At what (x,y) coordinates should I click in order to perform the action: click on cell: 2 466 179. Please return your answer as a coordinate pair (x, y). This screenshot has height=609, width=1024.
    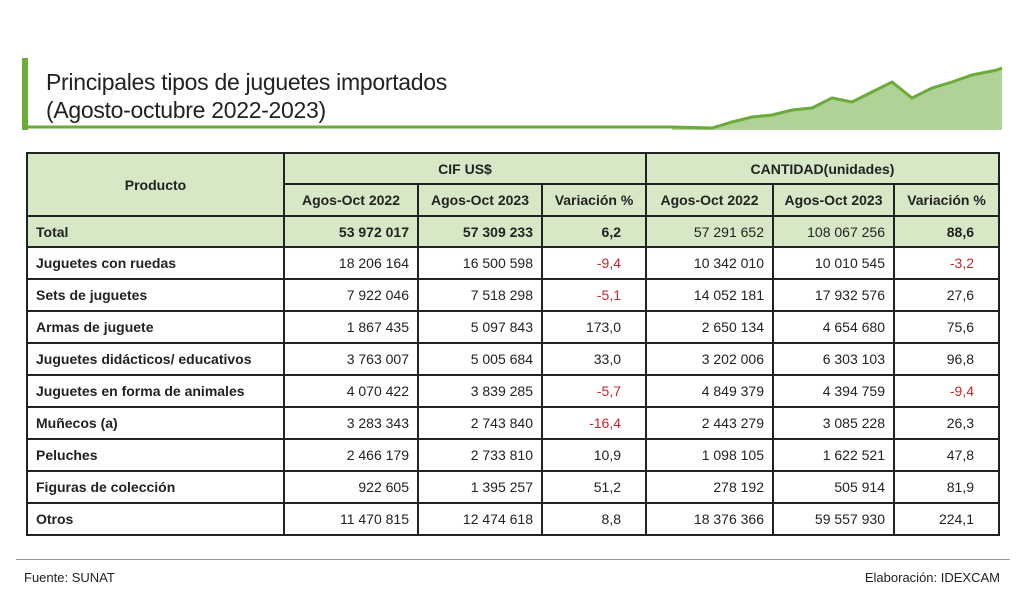
    Looking at the image, I should click on (351, 455).